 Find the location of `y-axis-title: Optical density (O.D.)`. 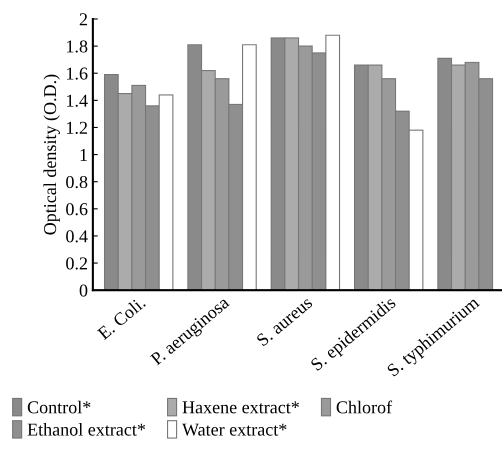

y-axis-title: Optical density (O.D.) is located at coordinates (51, 154).